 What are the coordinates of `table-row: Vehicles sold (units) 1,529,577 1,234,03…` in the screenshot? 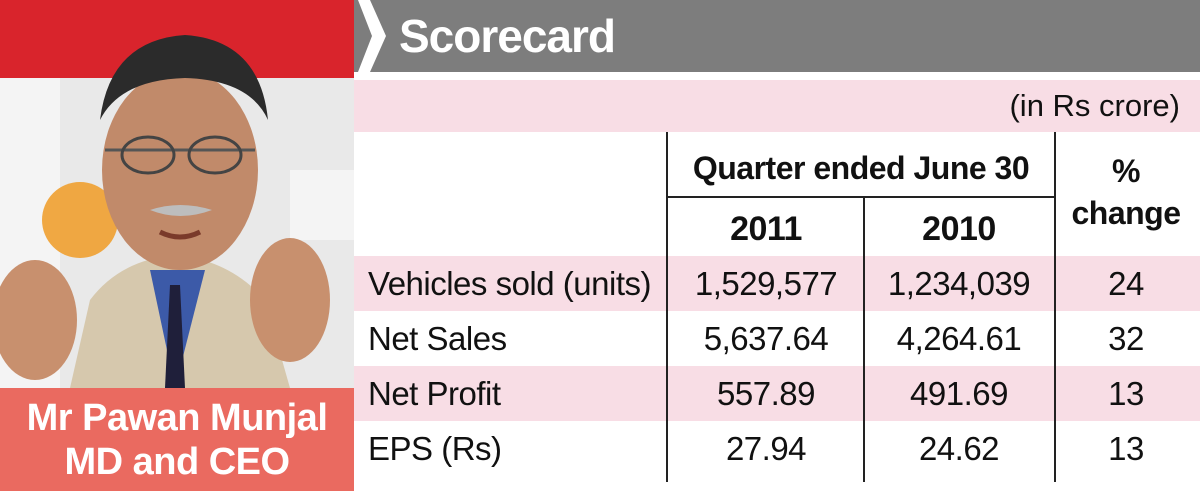 It's located at (777, 283).